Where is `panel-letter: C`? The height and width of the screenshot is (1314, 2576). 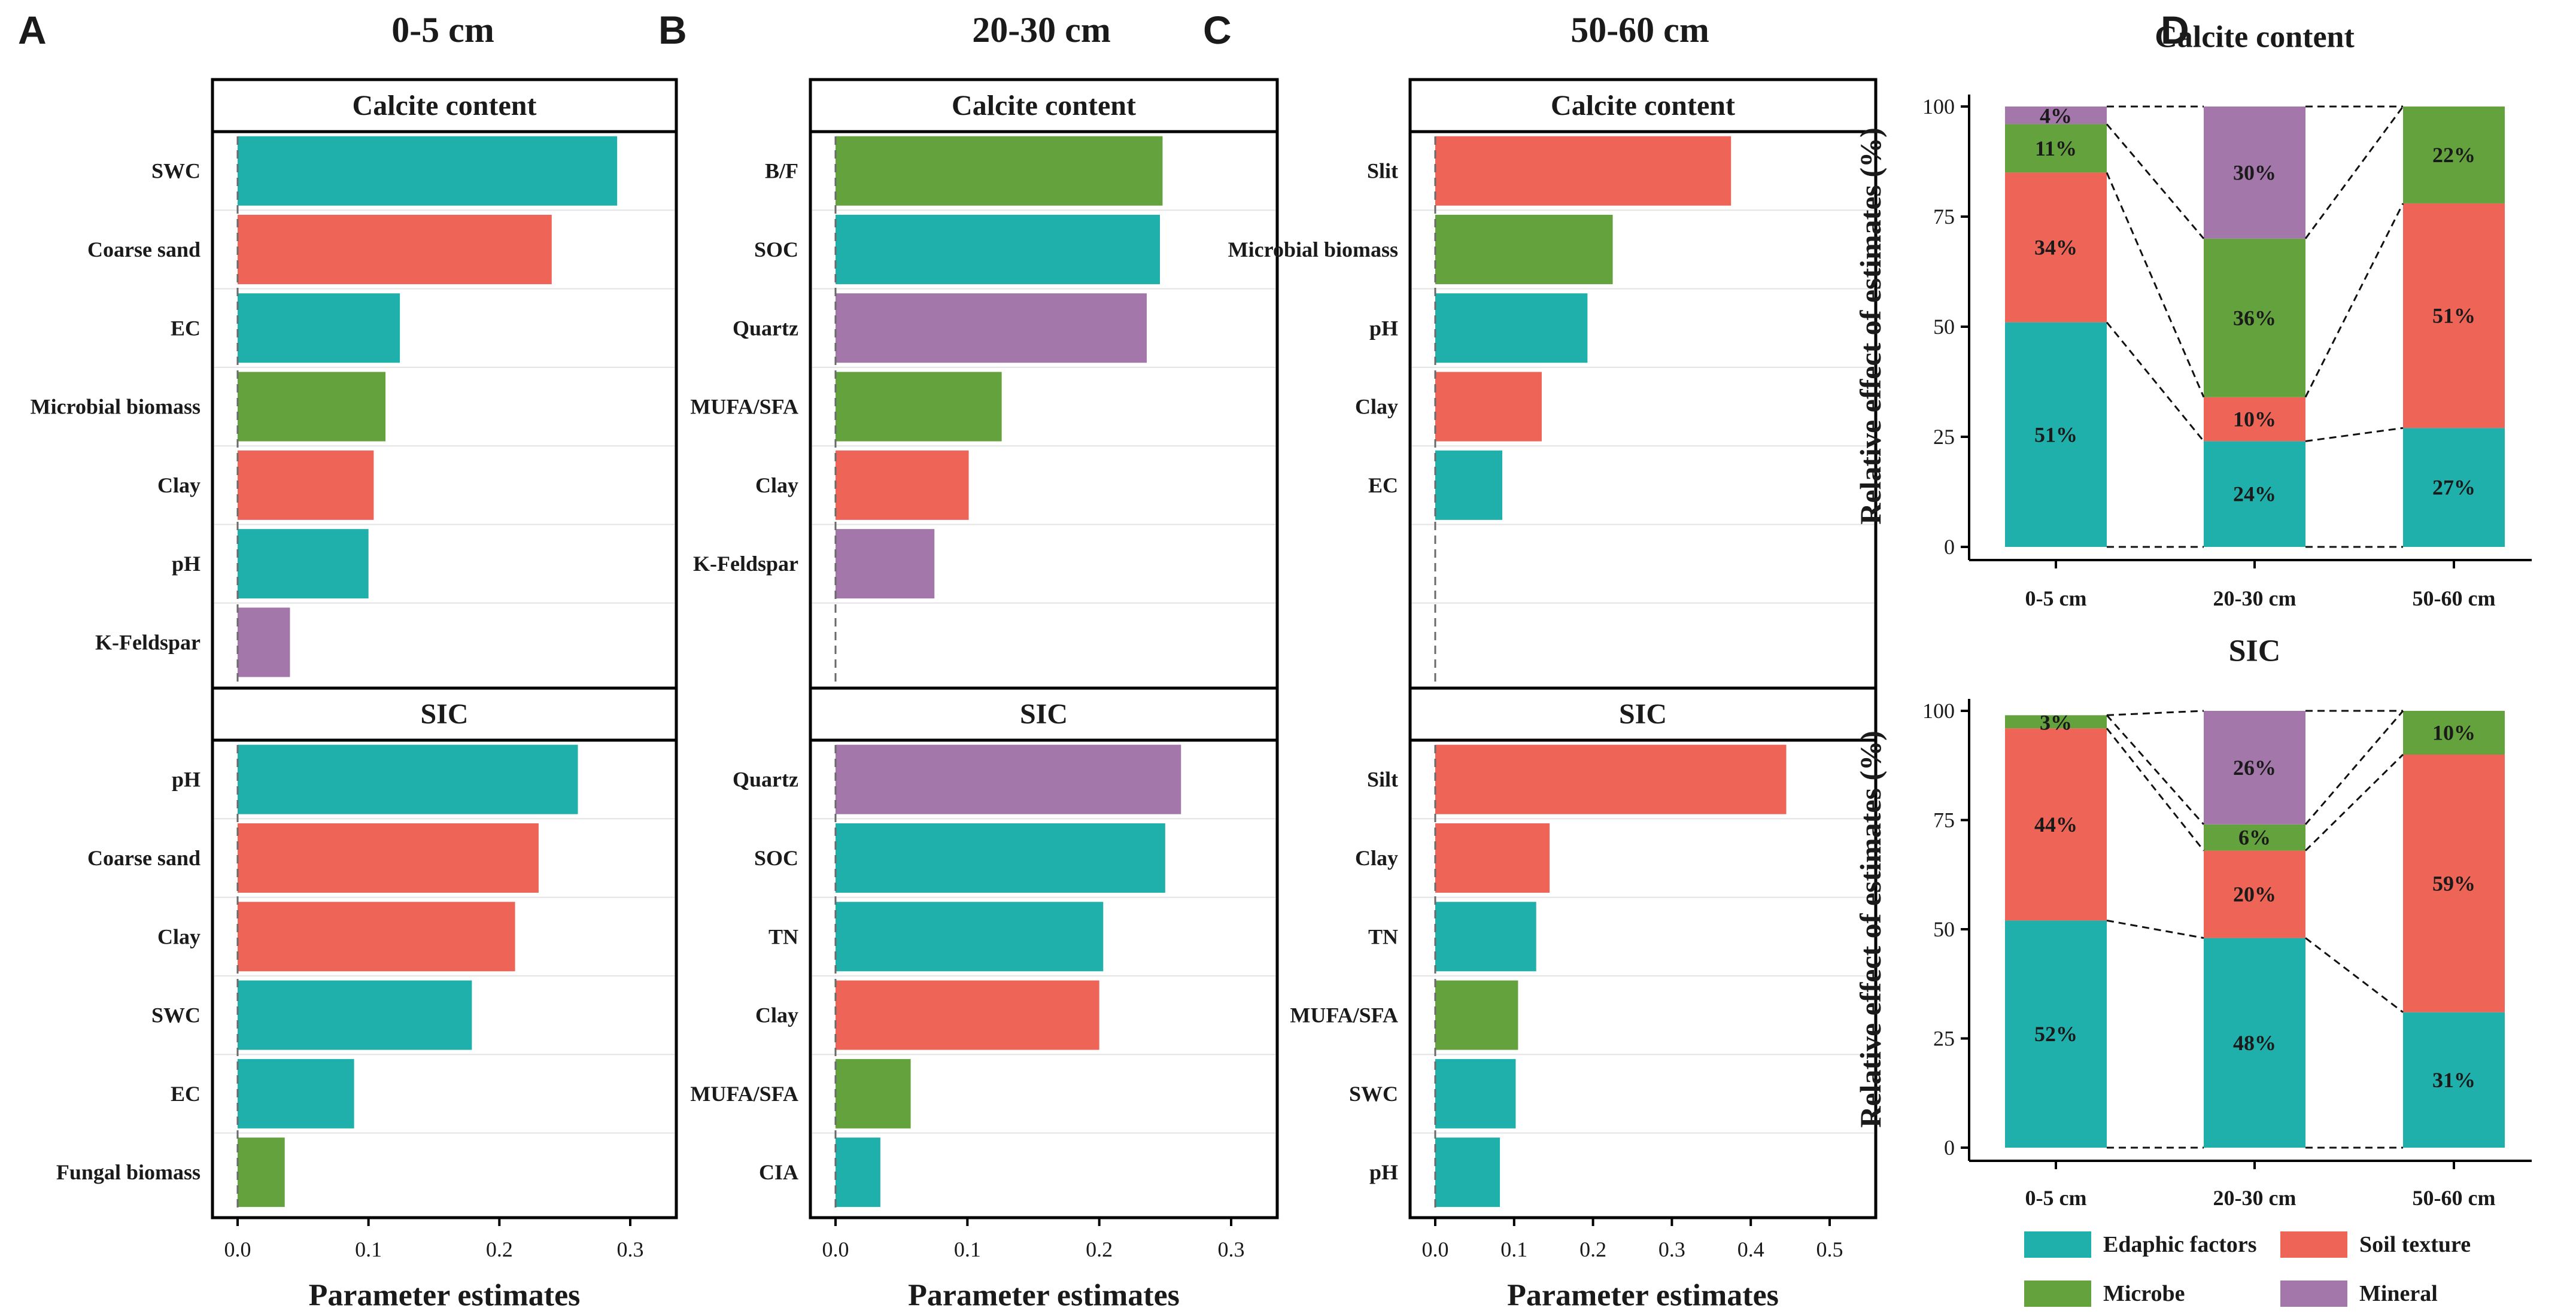
panel-letter: C is located at coordinates (1217, 30).